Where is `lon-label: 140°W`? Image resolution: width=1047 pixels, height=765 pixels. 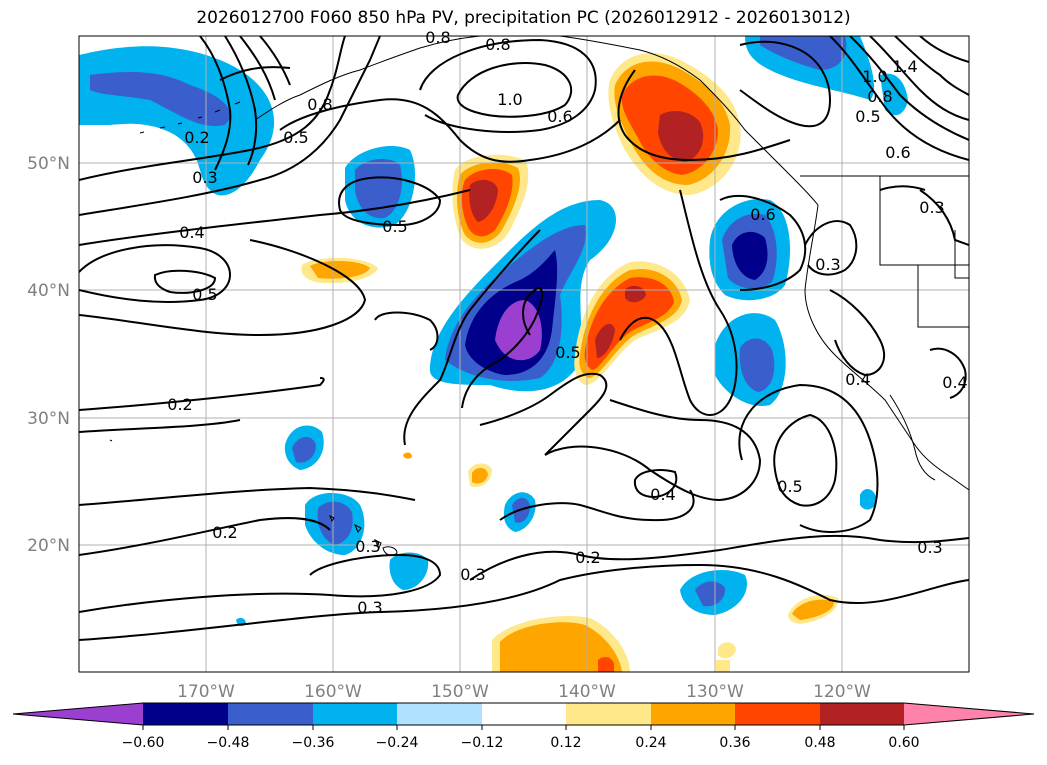 lon-label: 140°W is located at coordinates (587, 692).